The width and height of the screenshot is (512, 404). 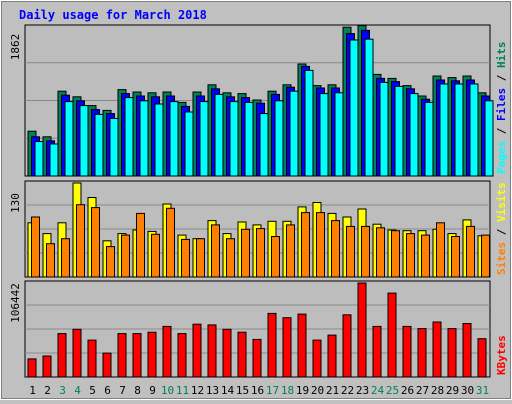 What do you see at coordinates (362, 390) in the screenshot?
I see `x-tick-label: 23` at bounding box center [362, 390].